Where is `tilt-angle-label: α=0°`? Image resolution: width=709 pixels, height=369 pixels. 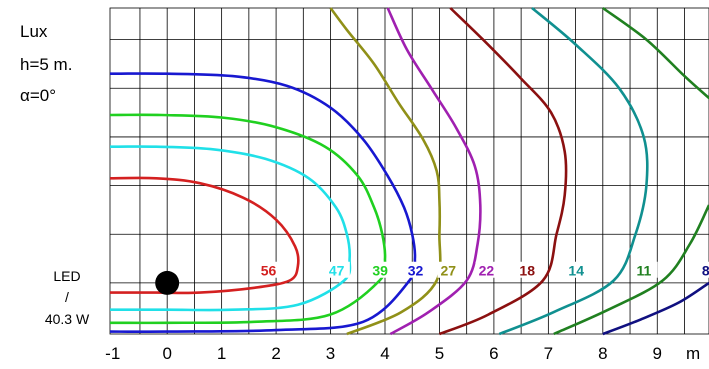 tilt-angle-label: α=0° is located at coordinates (38, 95).